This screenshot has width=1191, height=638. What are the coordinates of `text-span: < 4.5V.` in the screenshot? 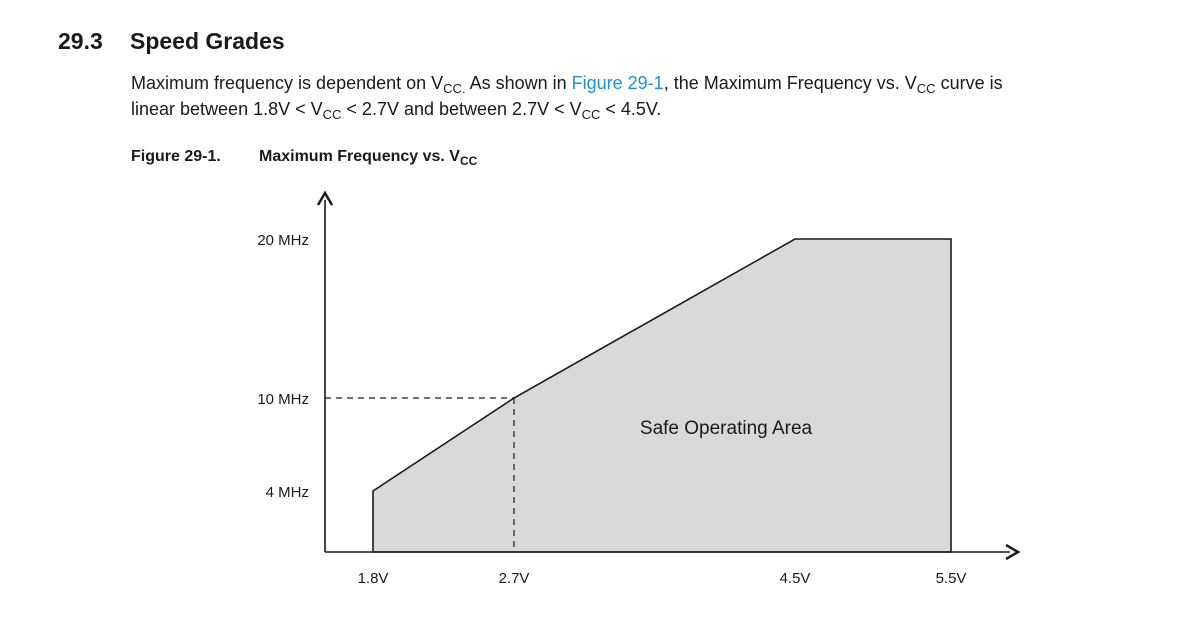 It's located at (631, 109).